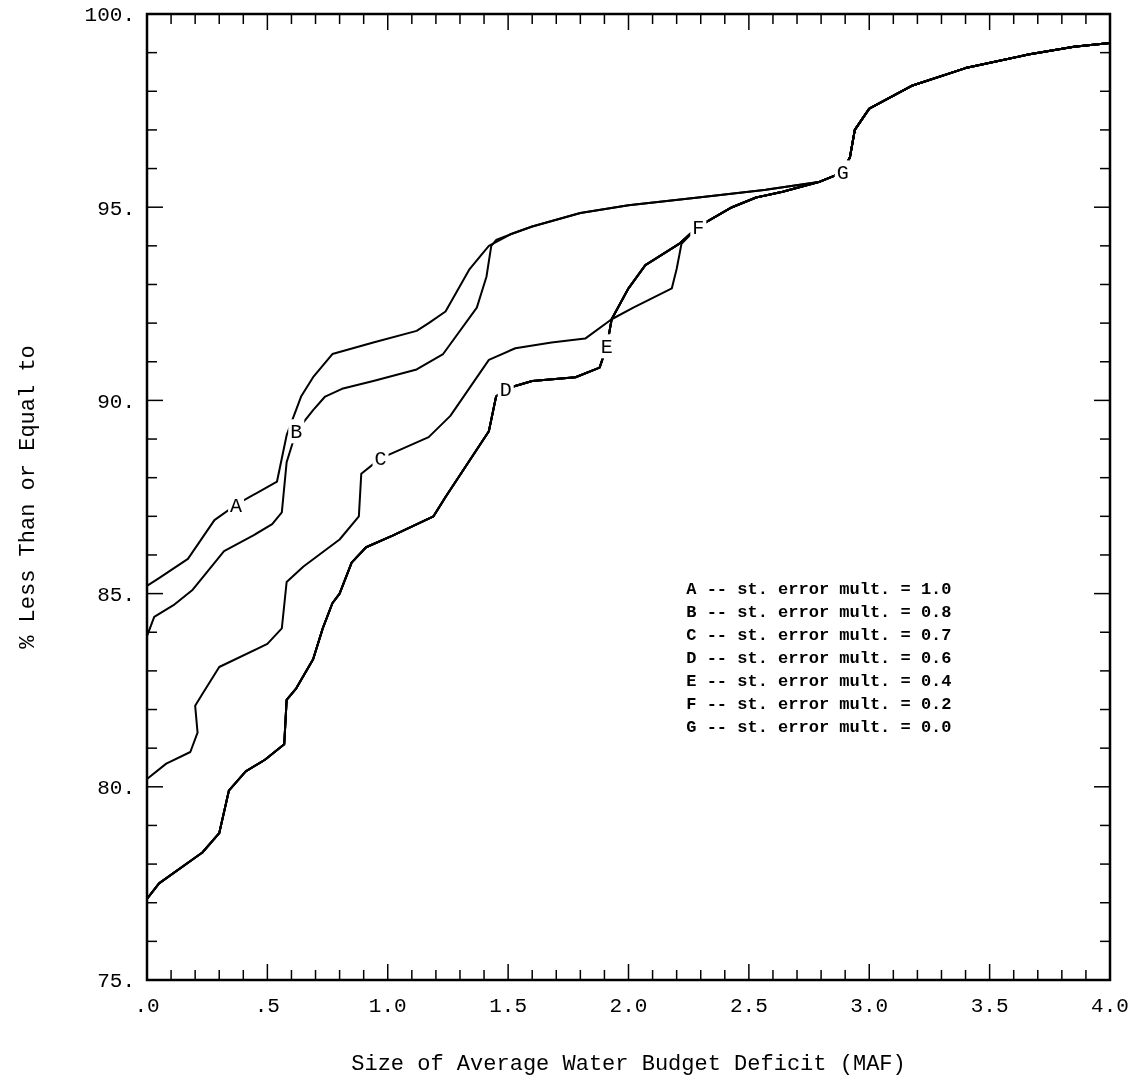  I want to click on x-tick-label: .5, so click(267, 1006).